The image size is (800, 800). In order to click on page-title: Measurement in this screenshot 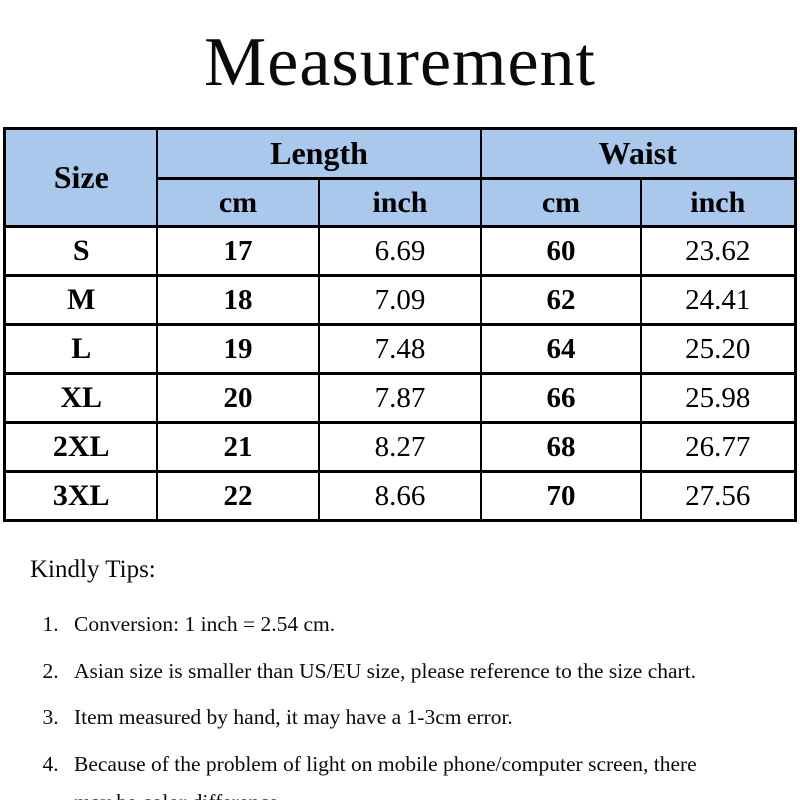, I will do `click(400, 62)`.